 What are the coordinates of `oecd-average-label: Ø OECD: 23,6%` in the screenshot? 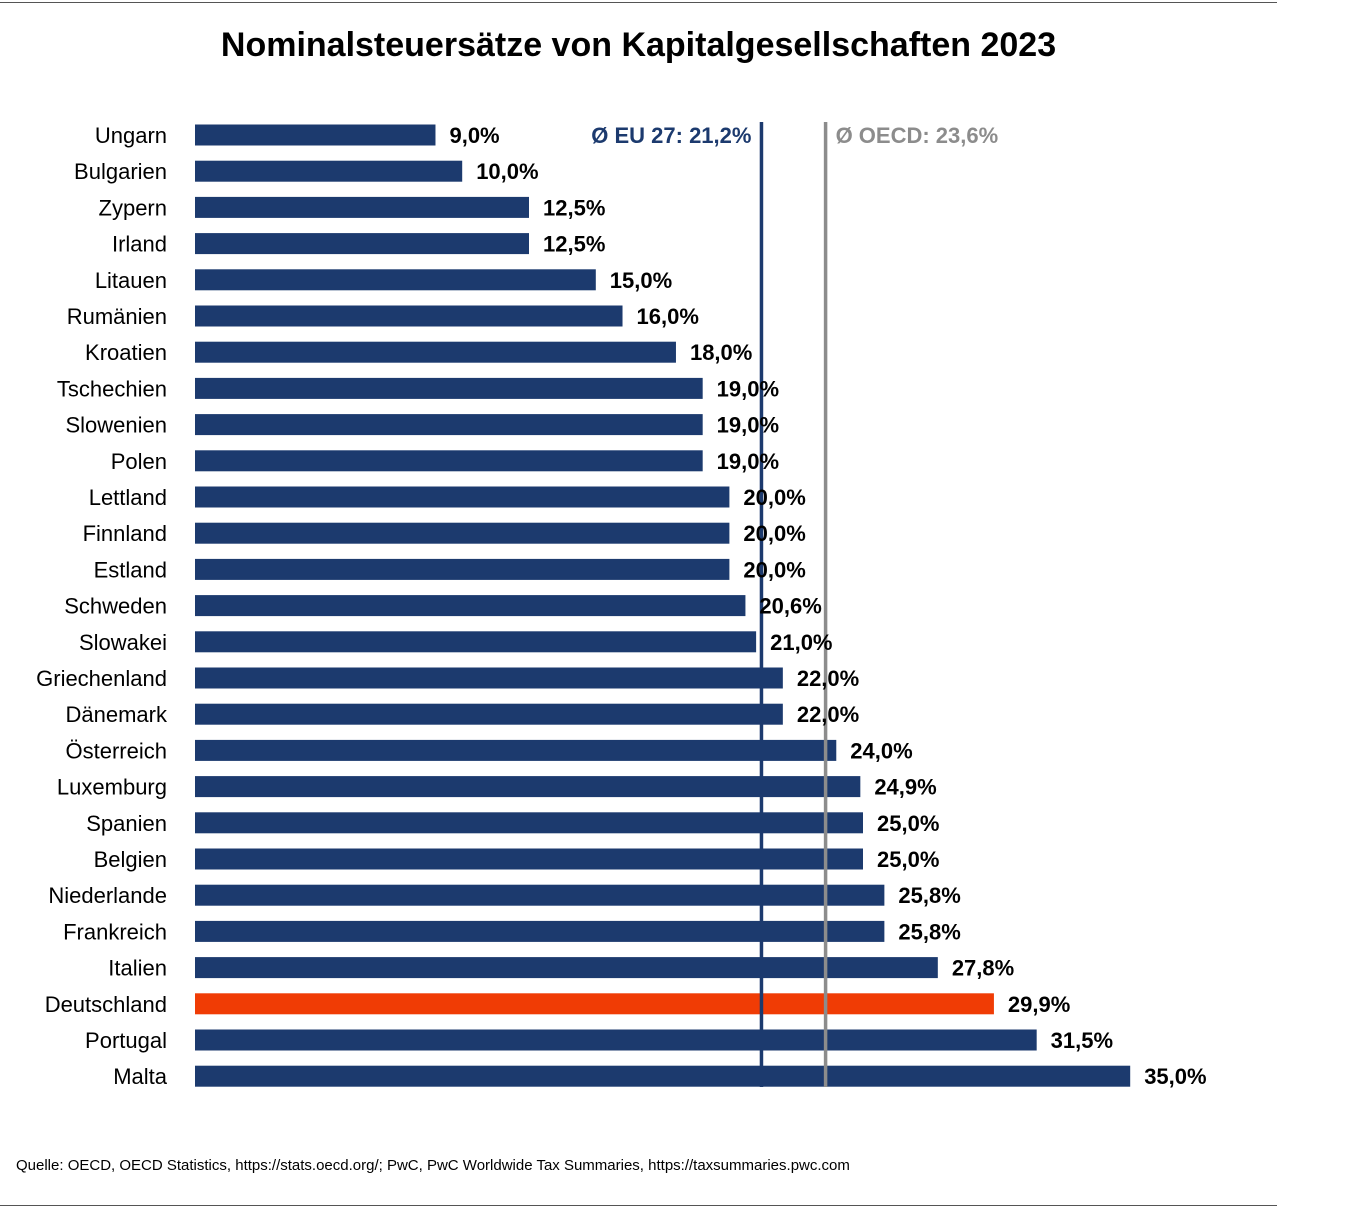 It's located at (917, 135).